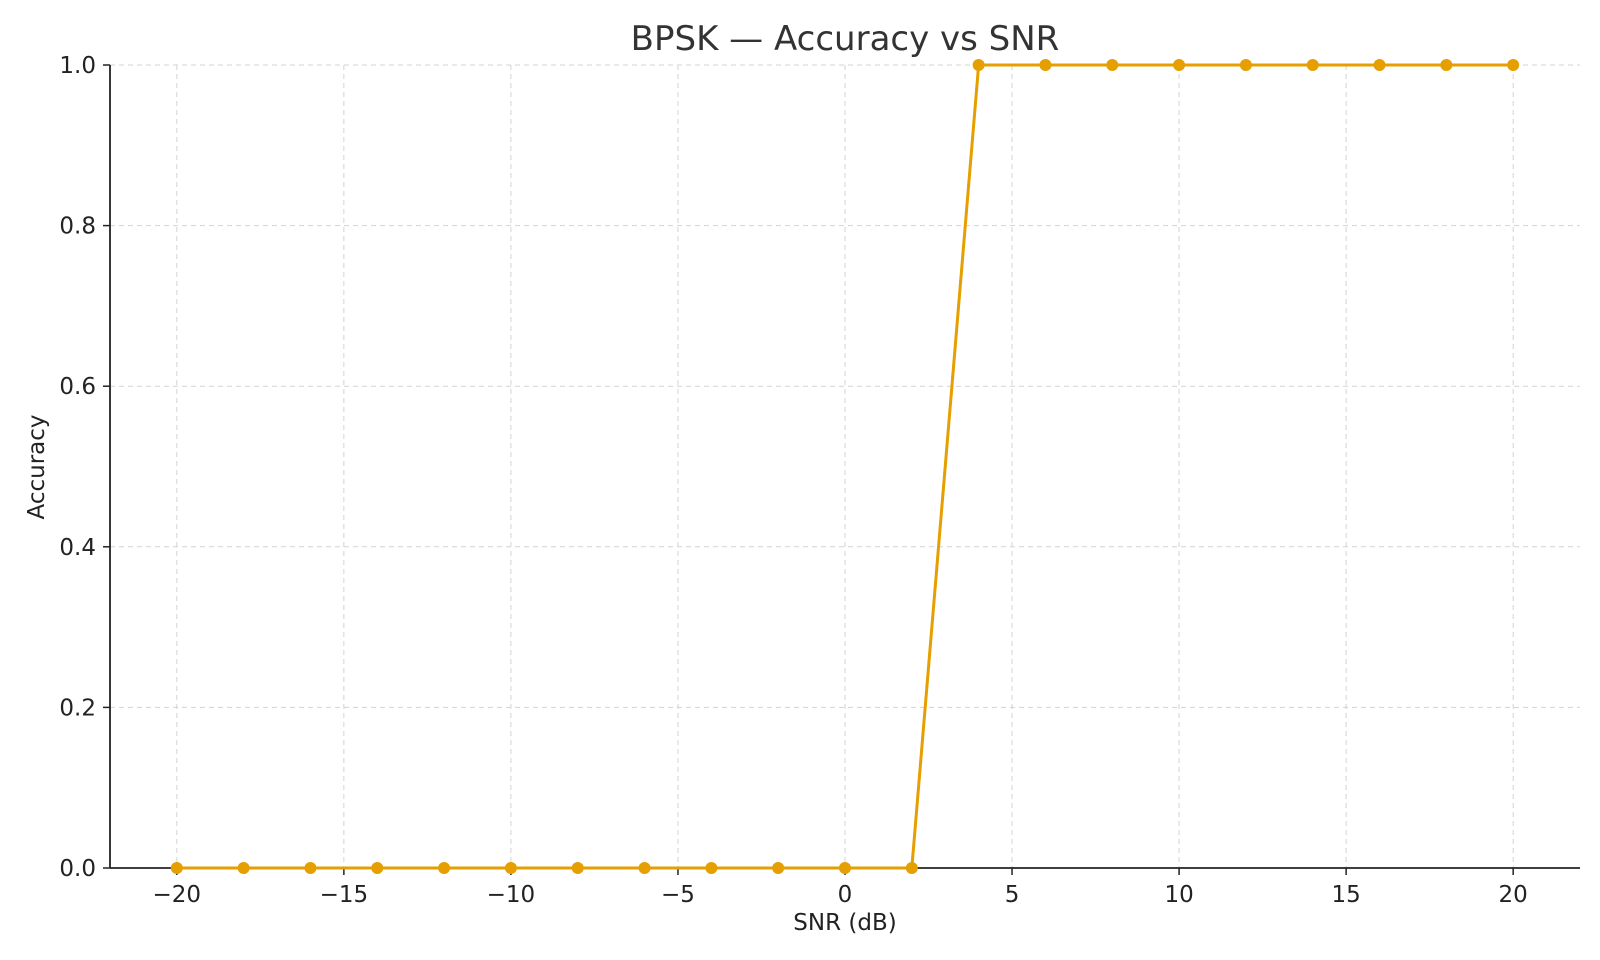 This screenshot has width=1600, height=960. What do you see at coordinates (77, 869) in the screenshot?
I see `y-tick-label: 0.0` at bounding box center [77, 869].